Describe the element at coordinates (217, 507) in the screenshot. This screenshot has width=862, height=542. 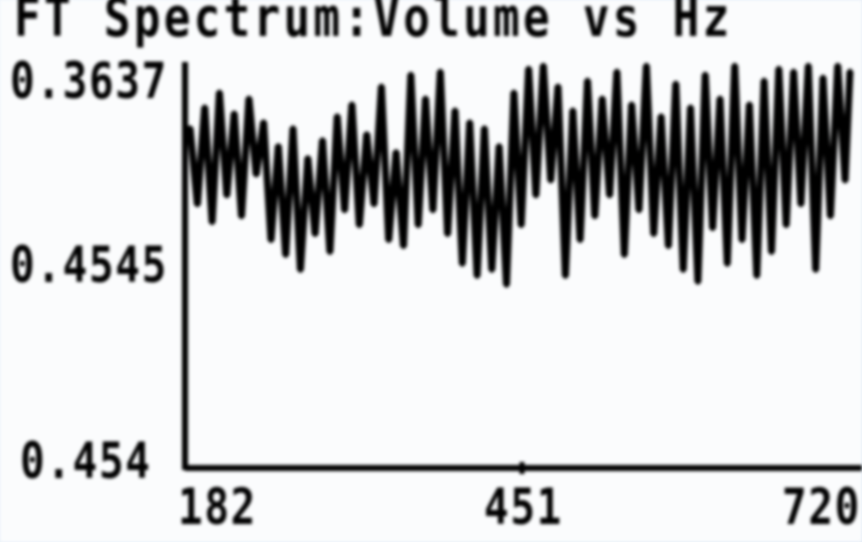
I see `x-tick-label-left: 182` at that location.